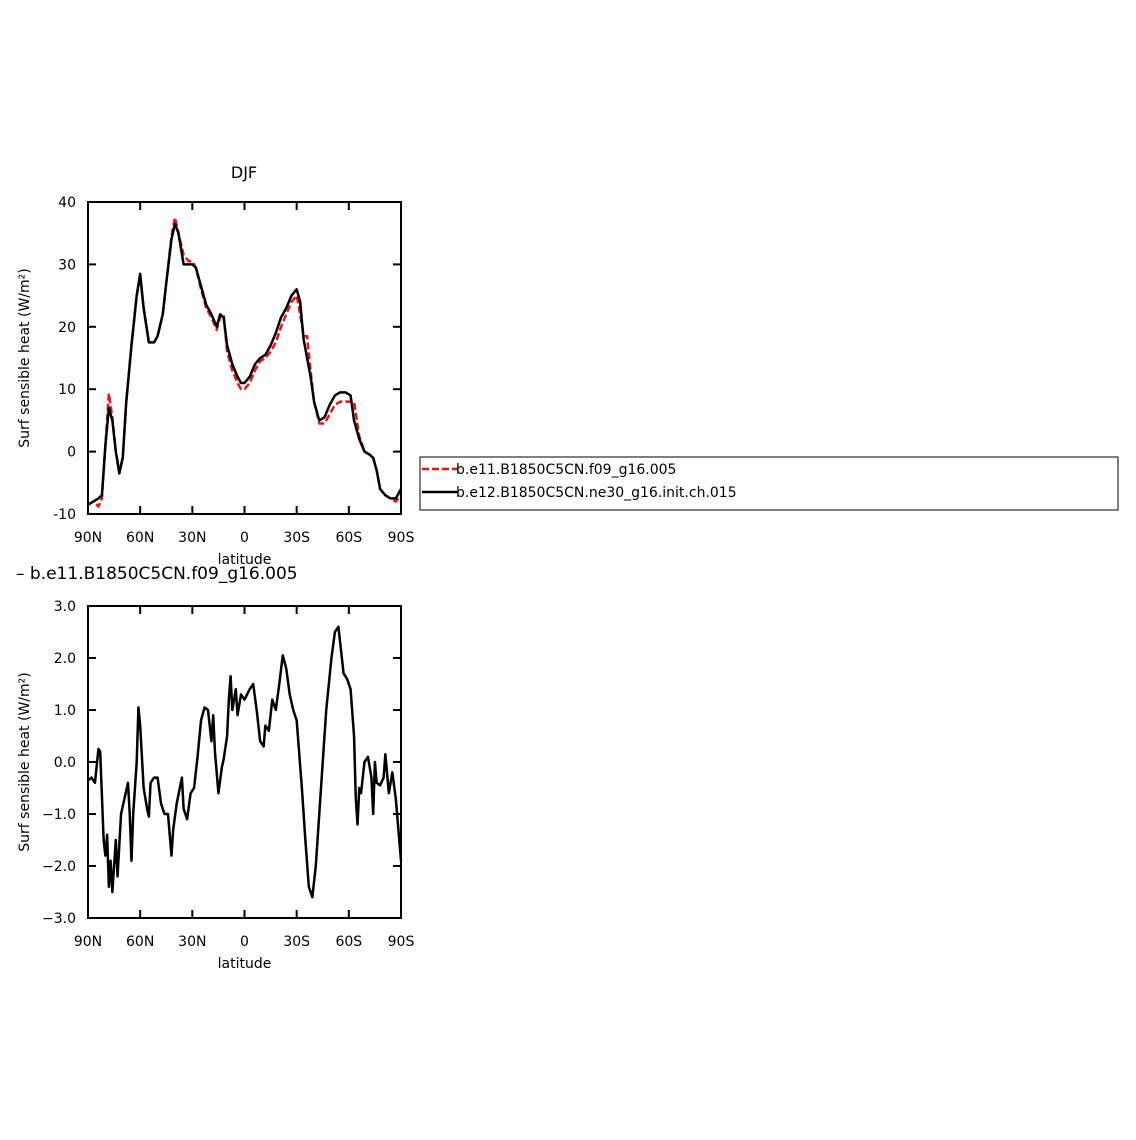 Image resolution: width=1136 pixels, height=1140 pixels. Describe the element at coordinates (67, 328) in the screenshot. I see `y-tick-label: 20` at that location.